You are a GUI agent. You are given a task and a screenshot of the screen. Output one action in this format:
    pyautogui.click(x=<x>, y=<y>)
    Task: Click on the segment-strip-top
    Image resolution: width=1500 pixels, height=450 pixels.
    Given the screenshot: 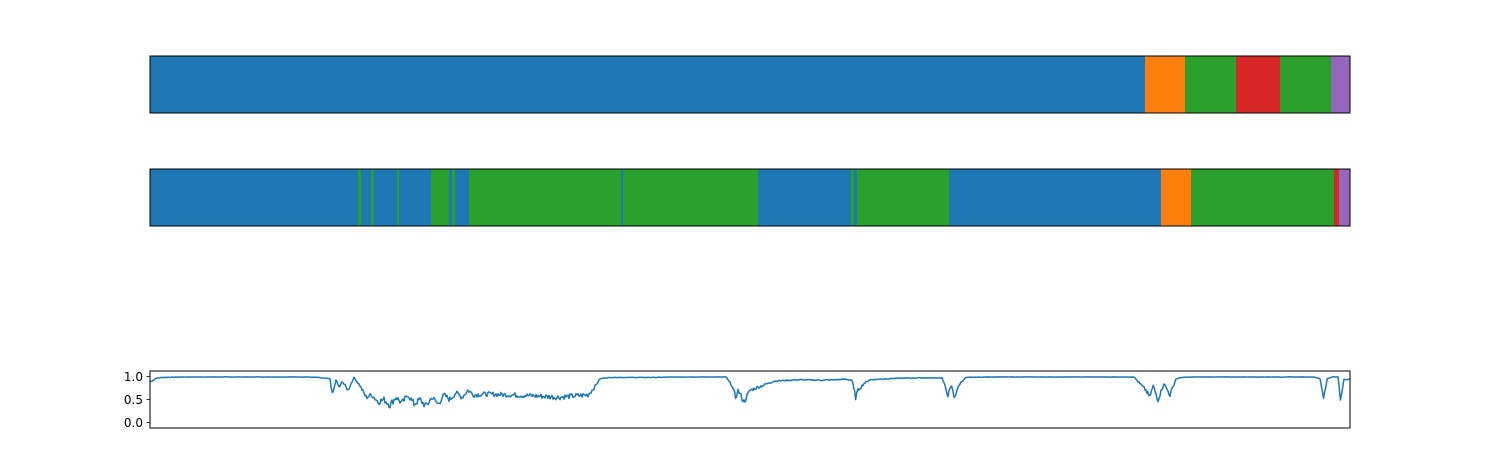 What is the action you would take?
    pyautogui.click(x=750, y=84)
    